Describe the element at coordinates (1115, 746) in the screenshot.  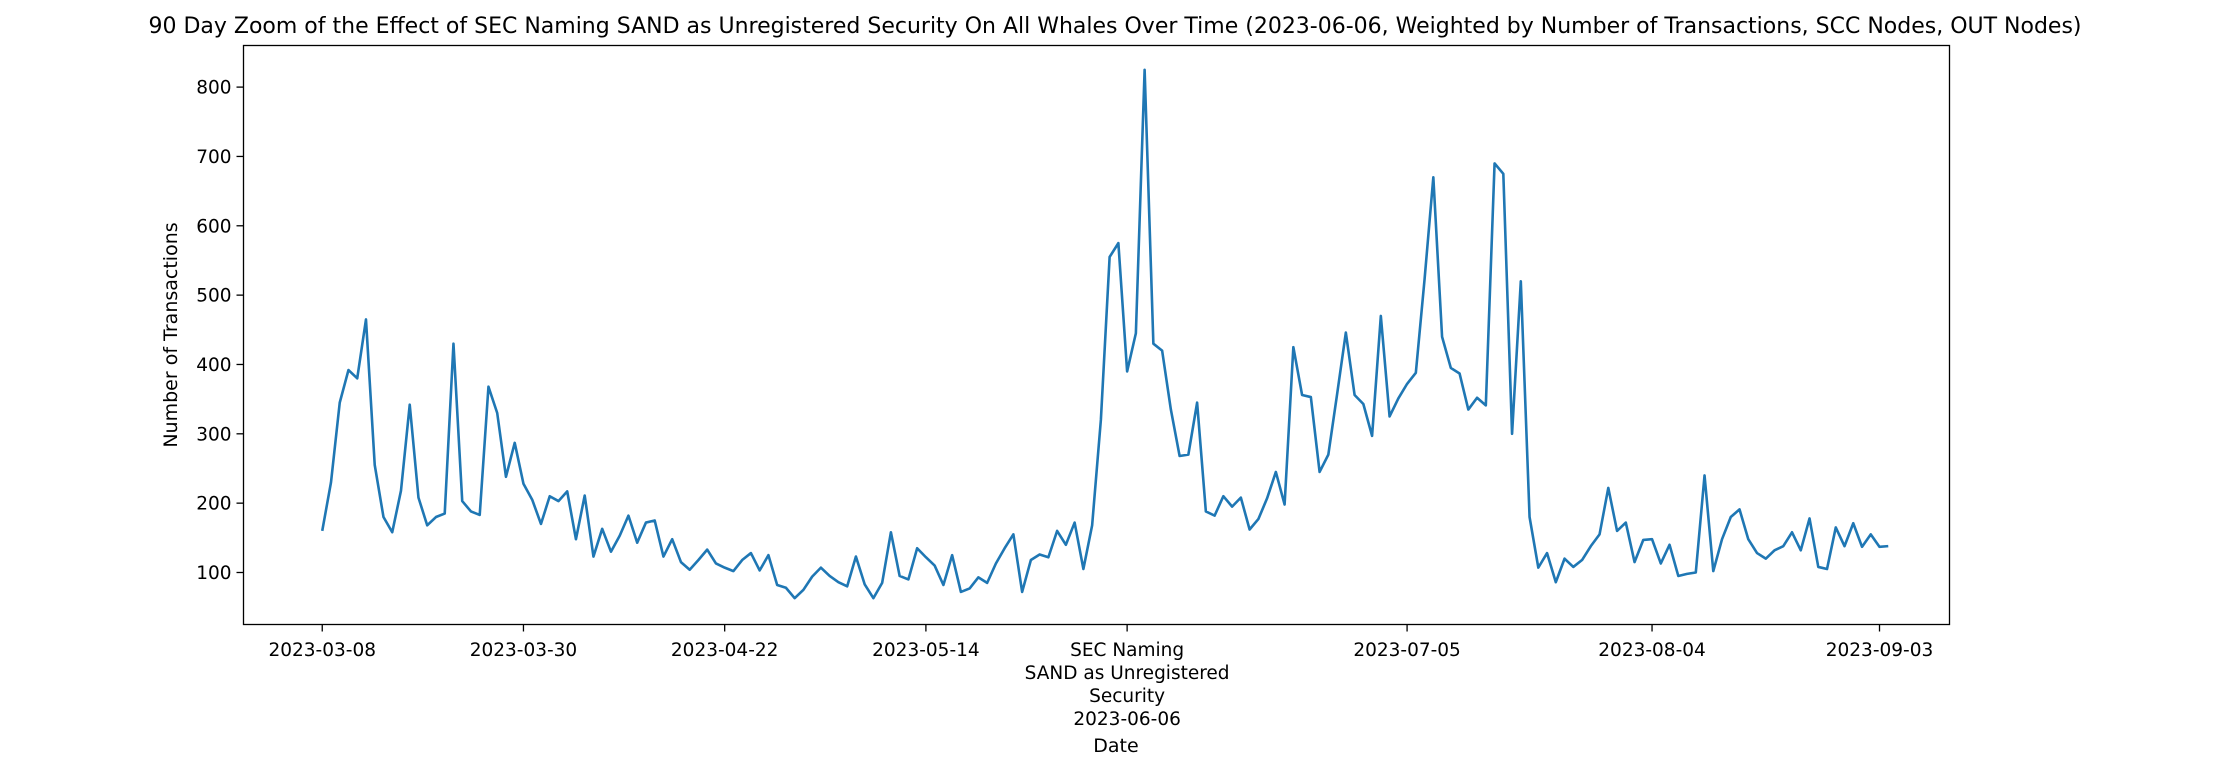
I see `x-axis-label: Date` at that location.